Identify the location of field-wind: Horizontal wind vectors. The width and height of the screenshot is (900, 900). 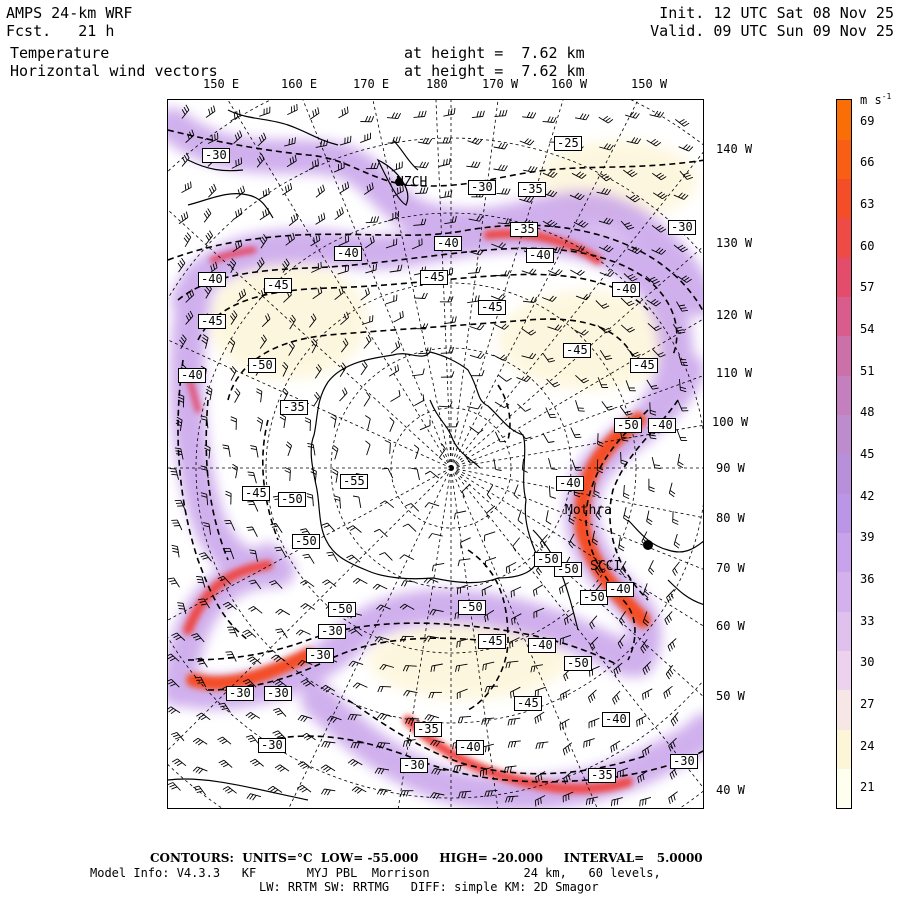
(114, 71).